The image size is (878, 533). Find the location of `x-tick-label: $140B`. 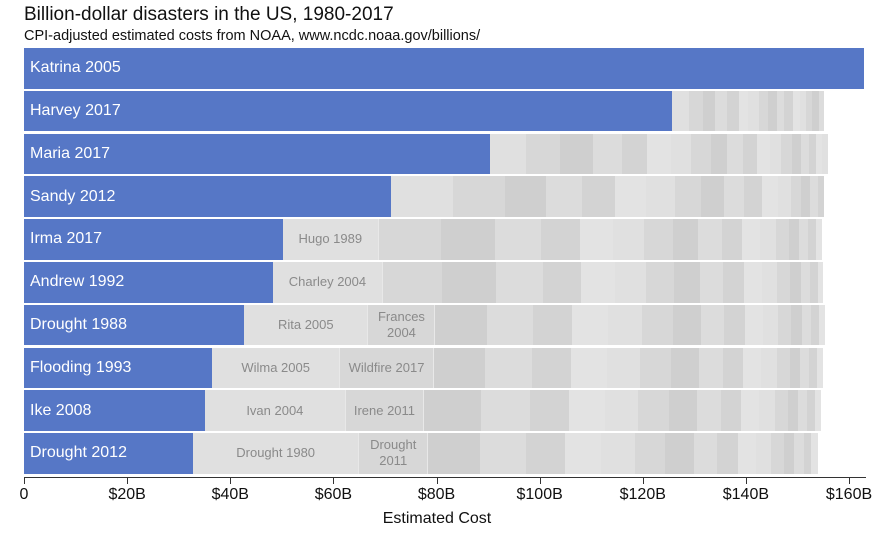

x-tick-label: $140B is located at coordinates (746, 494).